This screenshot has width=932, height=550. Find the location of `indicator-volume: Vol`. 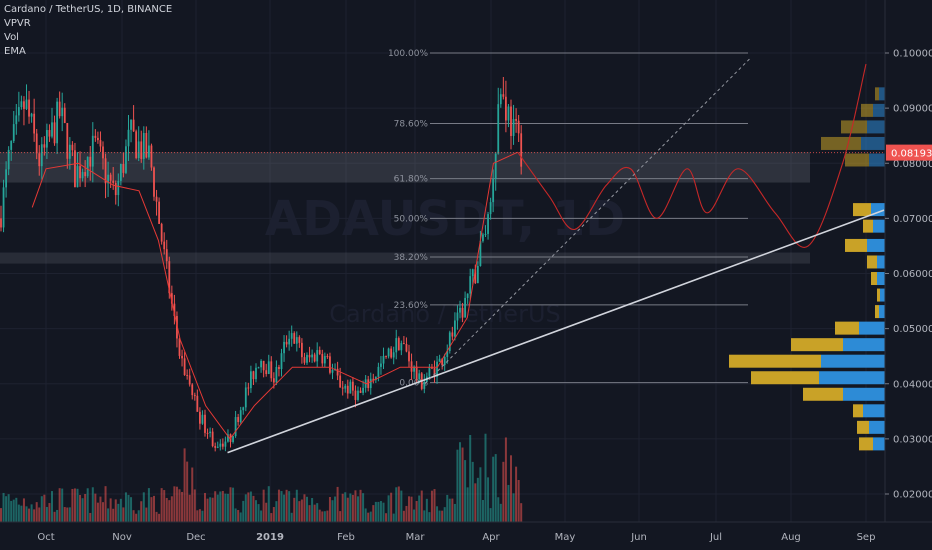

indicator-volume: Vol is located at coordinates (11, 37).